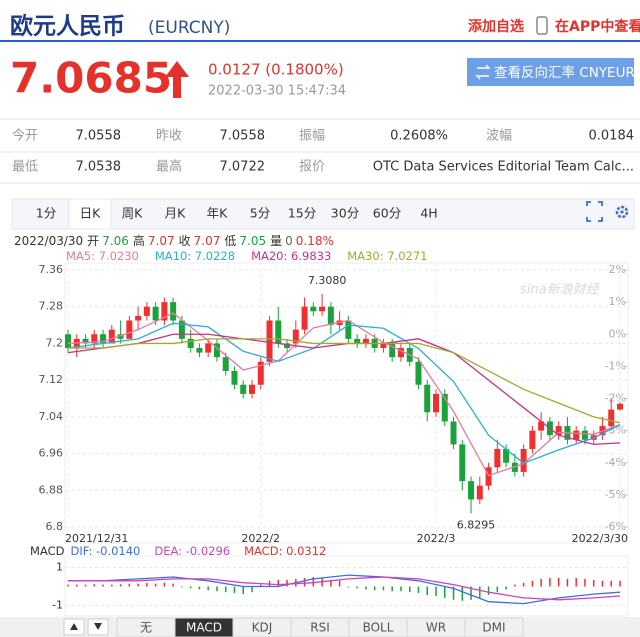 The width and height of the screenshot is (640, 637). What do you see at coordinates (55, 342) in the screenshot?
I see `y-tick-label: 7.2` at bounding box center [55, 342].